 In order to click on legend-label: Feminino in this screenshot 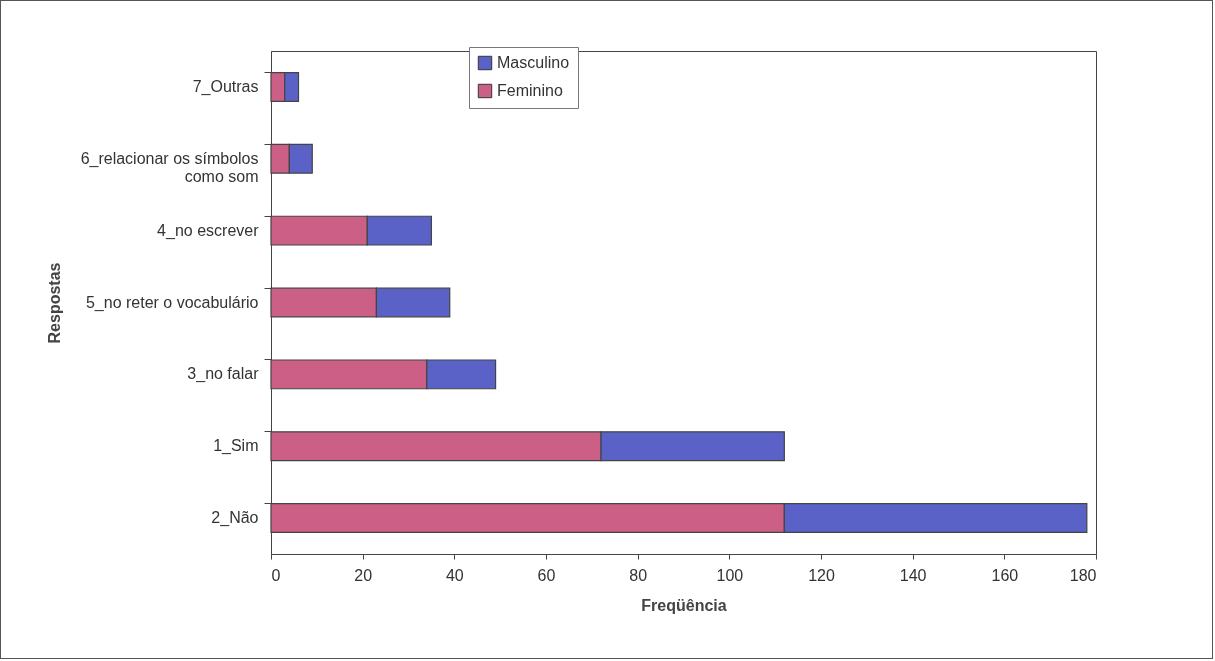, I will do `click(530, 90)`.